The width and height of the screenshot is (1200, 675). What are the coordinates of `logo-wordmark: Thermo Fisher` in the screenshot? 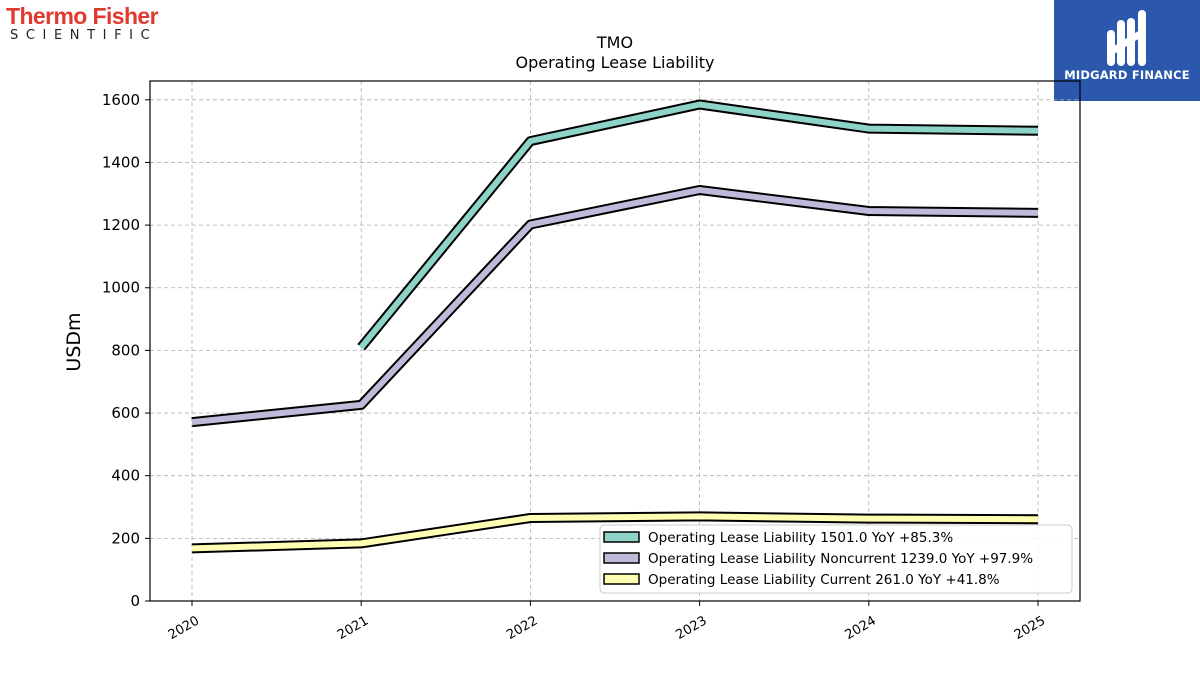 It's located at (82, 16).